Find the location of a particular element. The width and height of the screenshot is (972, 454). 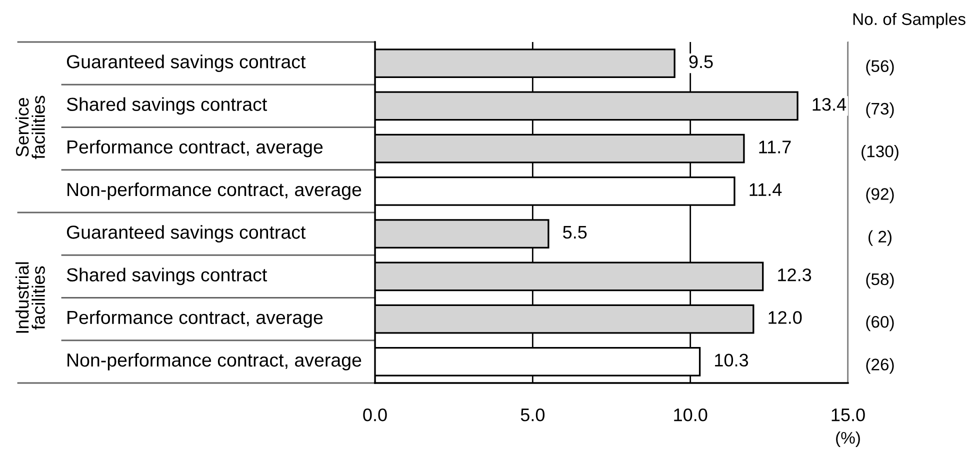

data-label: 5.5 is located at coordinates (575, 232).